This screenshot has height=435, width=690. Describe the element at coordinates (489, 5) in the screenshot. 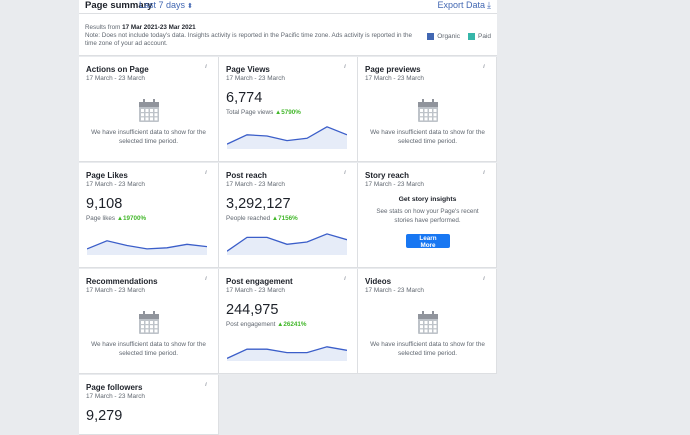

I see `download-icon: ⤓` at that location.